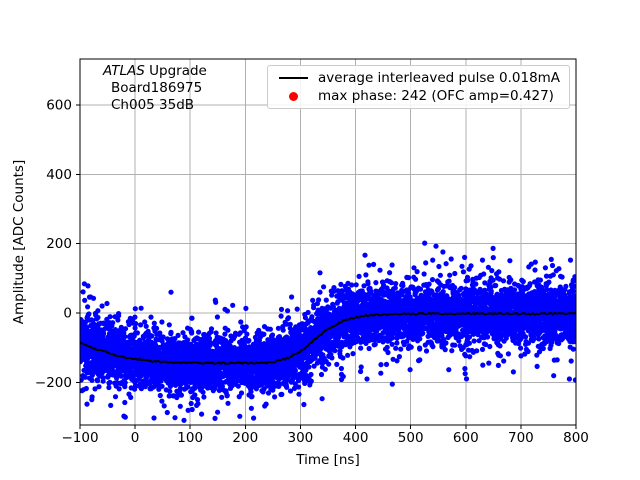  Describe the element at coordinates (175, 71) in the screenshot. I see `annotation-upgrade: Upgrade` at that location.